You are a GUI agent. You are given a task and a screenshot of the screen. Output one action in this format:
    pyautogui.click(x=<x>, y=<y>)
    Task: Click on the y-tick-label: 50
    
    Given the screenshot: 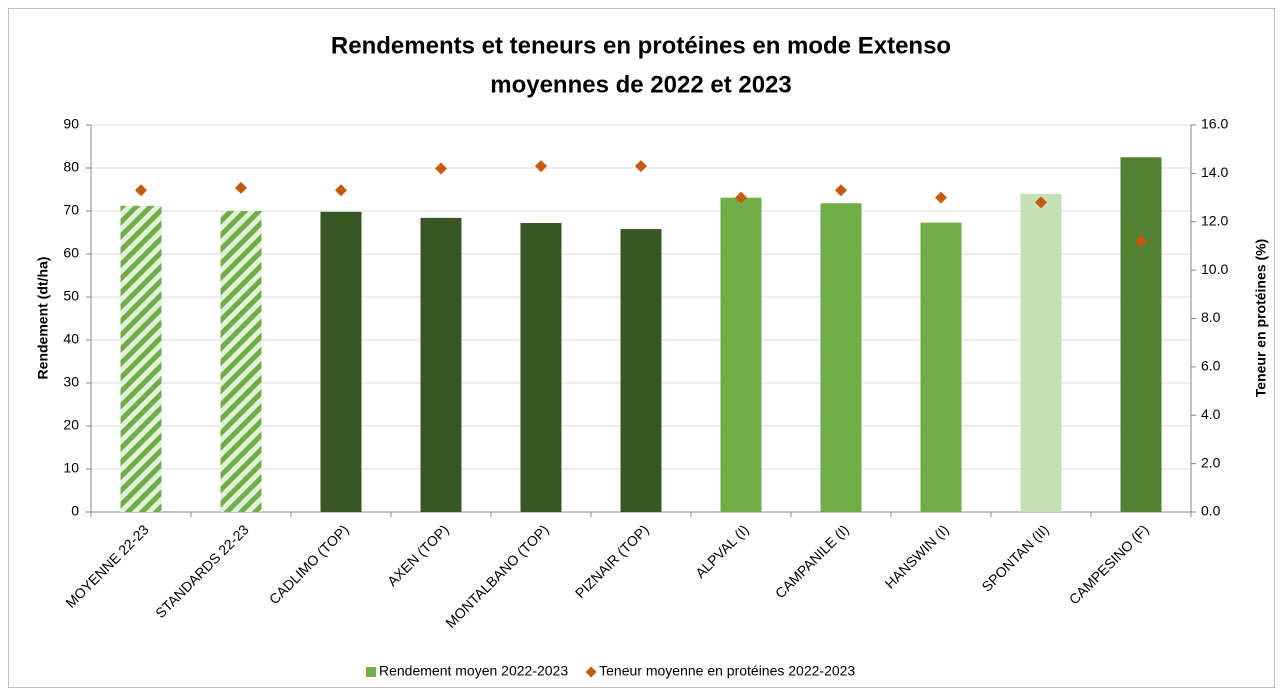 What is the action you would take?
    pyautogui.click(x=71, y=296)
    